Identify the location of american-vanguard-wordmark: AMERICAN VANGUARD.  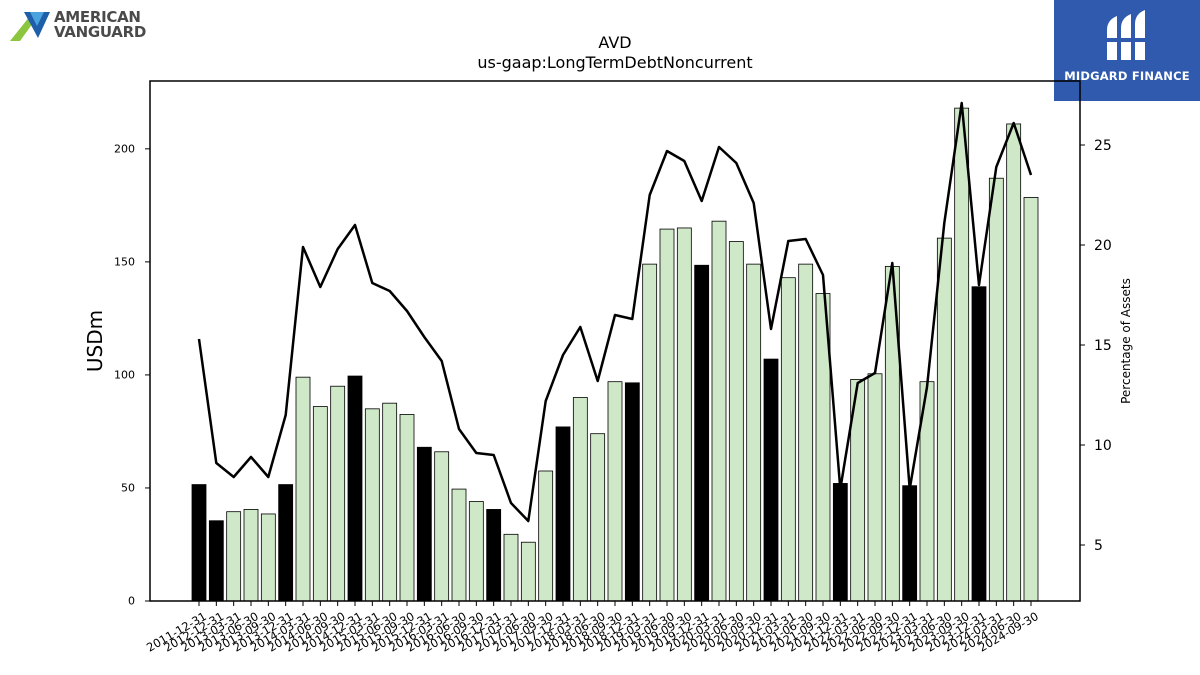
(100, 25).